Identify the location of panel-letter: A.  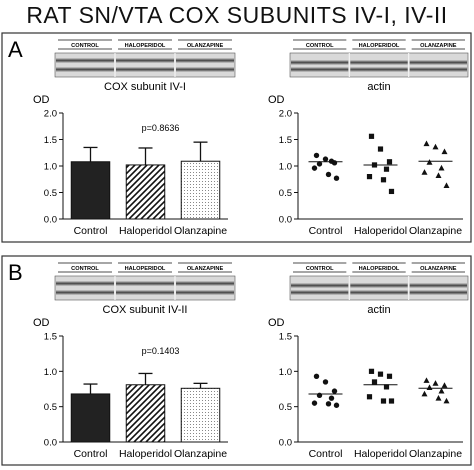
(15, 49).